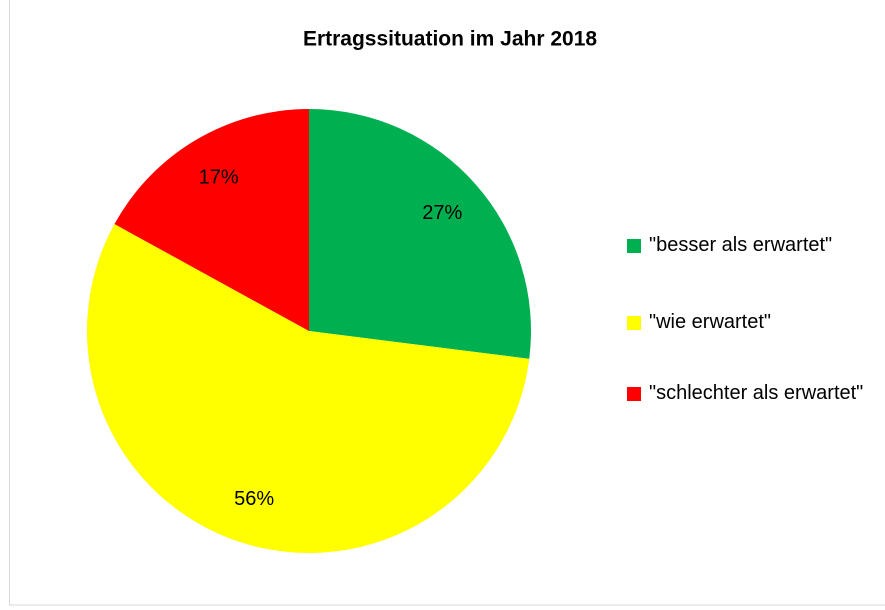 The width and height of the screenshot is (885, 610). Describe the element at coordinates (442, 213) in the screenshot. I see `data-label: 27%` at that location.